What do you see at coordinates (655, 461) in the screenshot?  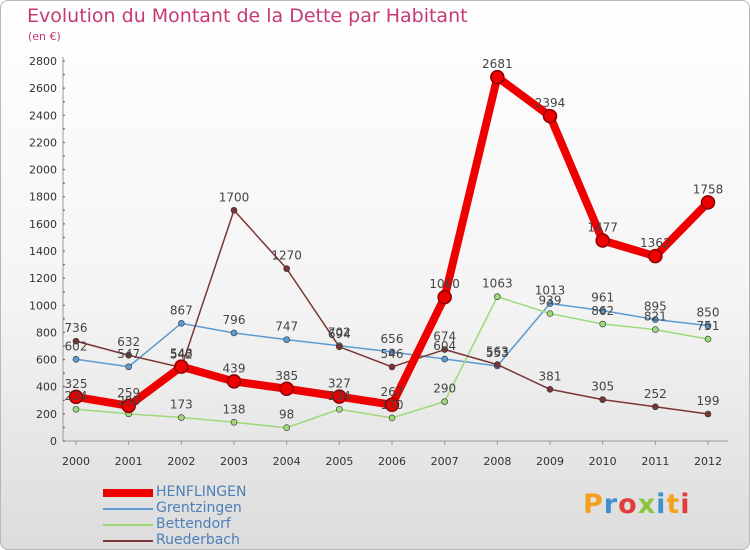 I see `x-tick-label: 2011` at bounding box center [655, 461].